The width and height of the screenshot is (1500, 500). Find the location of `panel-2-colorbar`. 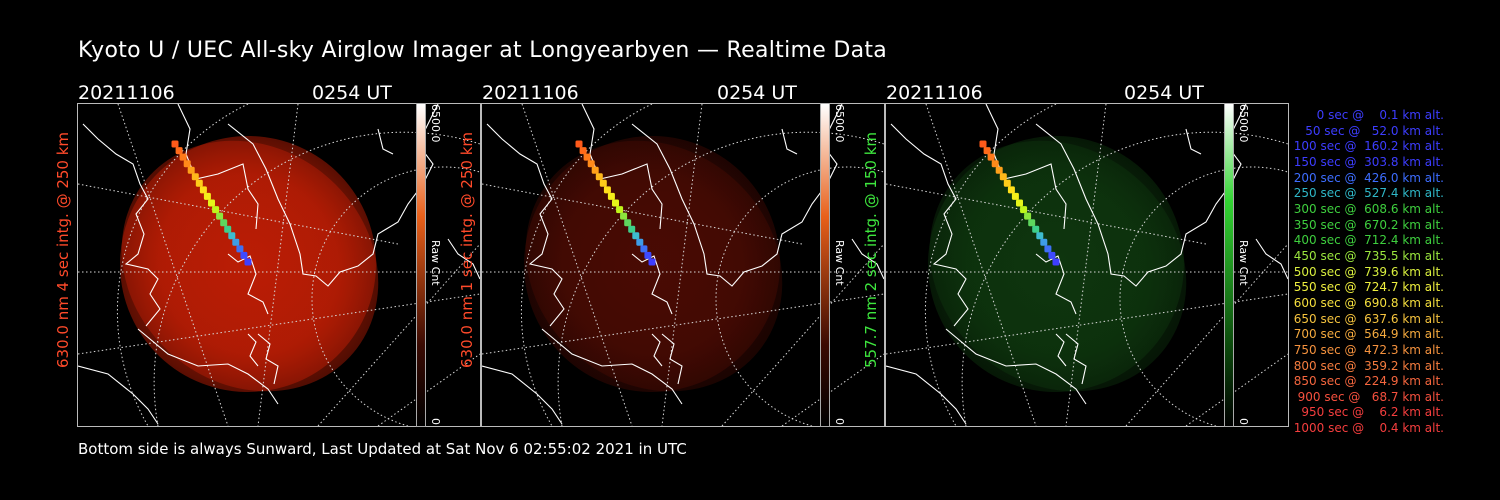

panel-2-colorbar is located at coordinates (825, 265).